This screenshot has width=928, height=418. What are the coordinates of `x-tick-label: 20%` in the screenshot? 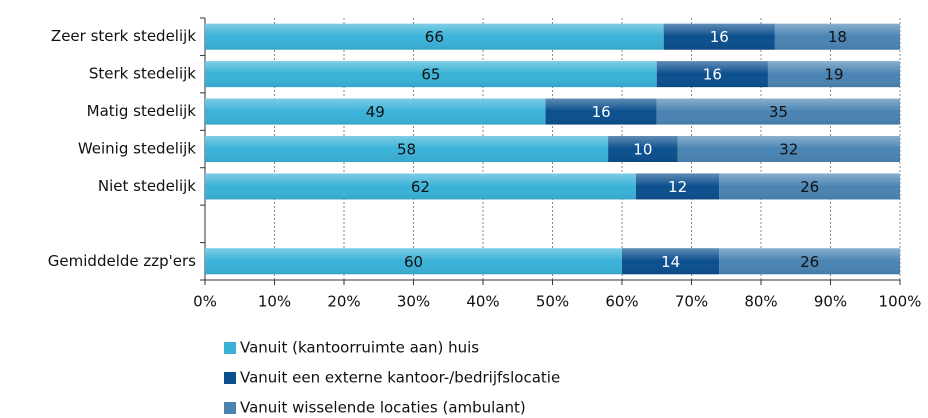 It's located at (343, 302).